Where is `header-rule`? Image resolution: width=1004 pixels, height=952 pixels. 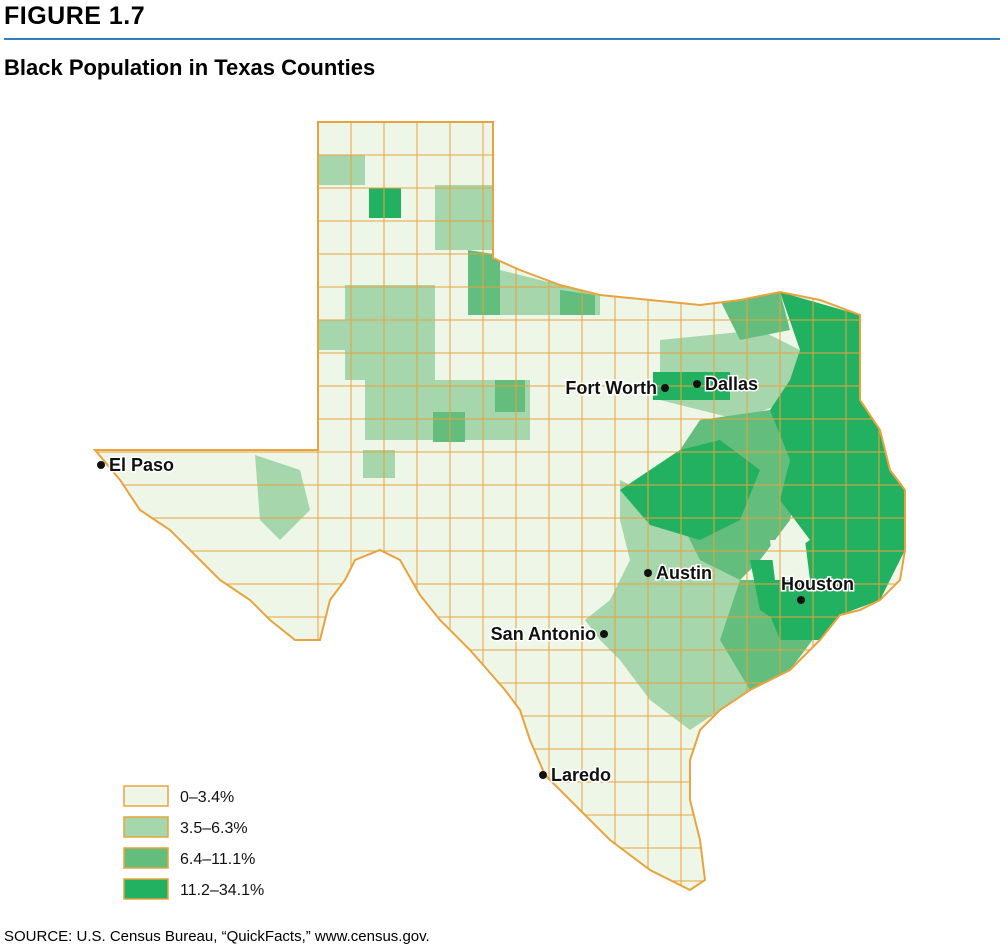 header-rule is located at coordinates (502, 39).